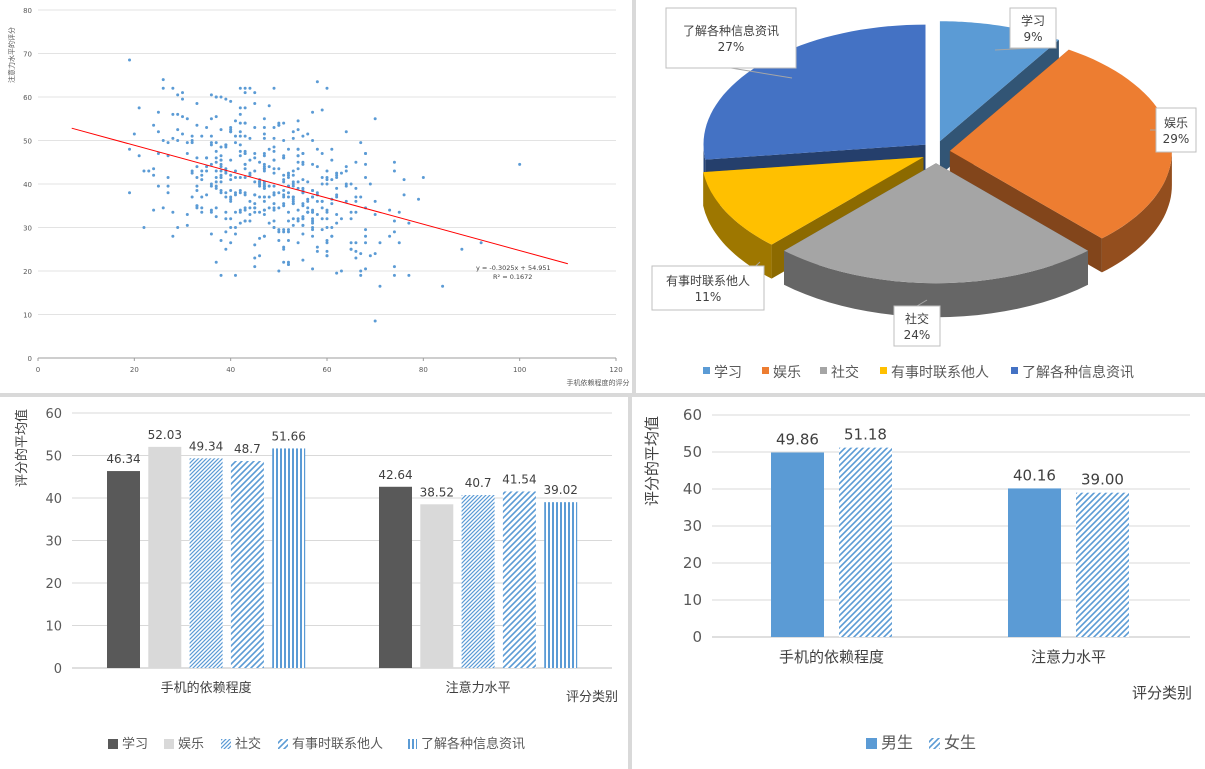 Image resolution: width=1205 pixels, height=769 pixels. Describe the element at coordinates (1102, 564) in the screenshot. I see `bar` at that location.